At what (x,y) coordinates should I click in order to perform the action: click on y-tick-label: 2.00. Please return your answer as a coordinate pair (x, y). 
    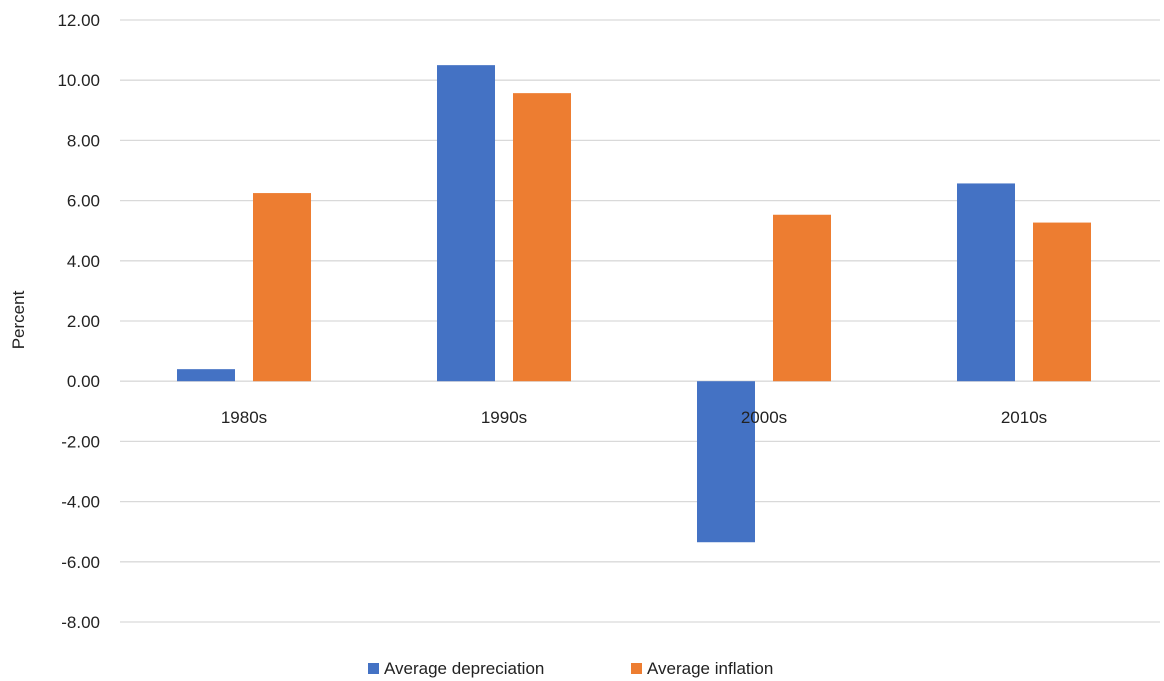
    Looking at the image, I should click on (83, 321).